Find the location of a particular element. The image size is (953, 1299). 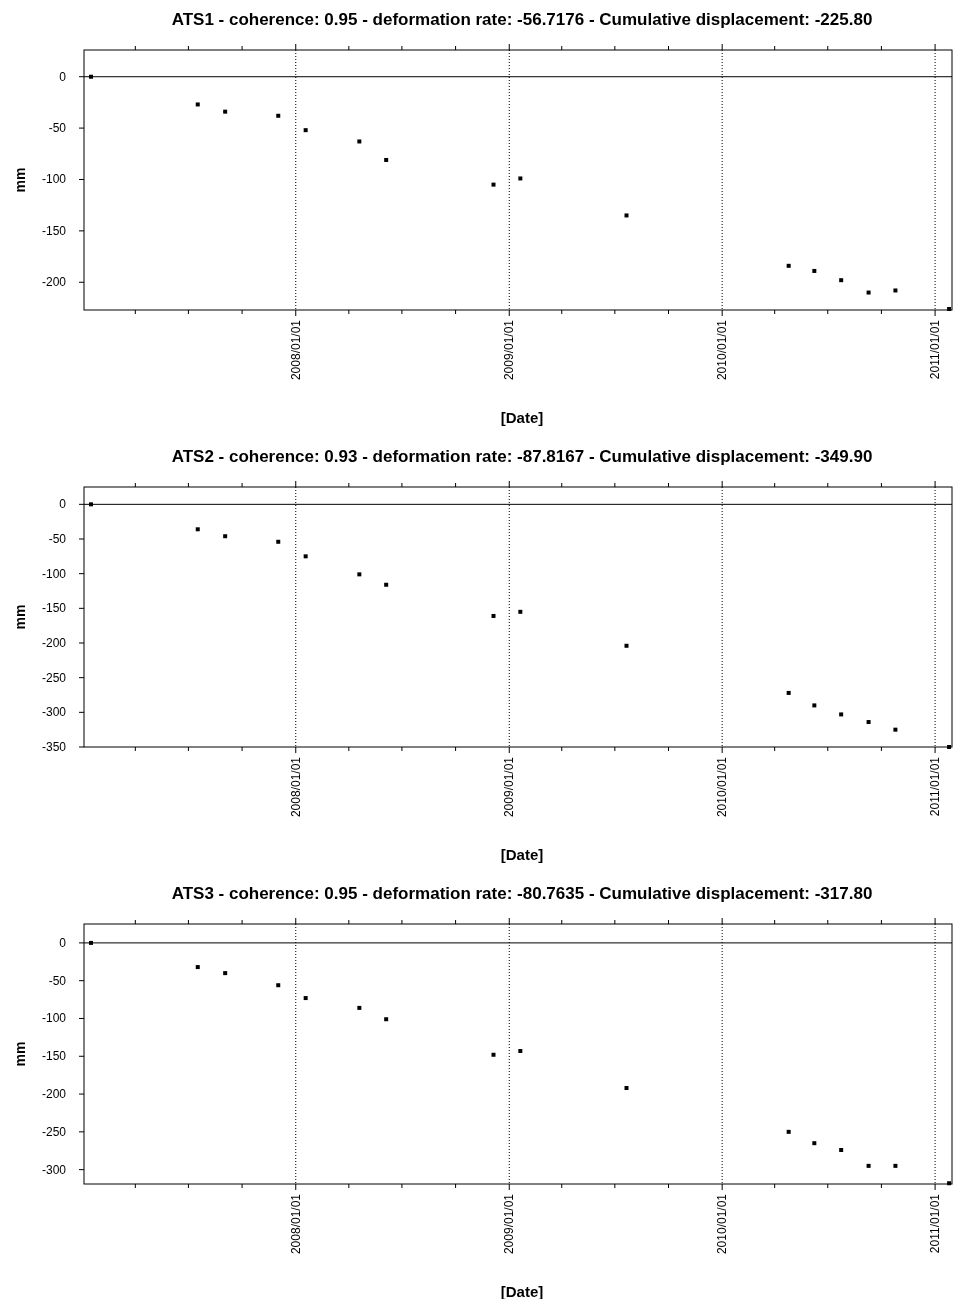

chart-title: ATS2 - coherence: 0.93 - deformation rate: -87.8167 - Cumulative displacement: -349.90 is located at coordinates (522, 456).